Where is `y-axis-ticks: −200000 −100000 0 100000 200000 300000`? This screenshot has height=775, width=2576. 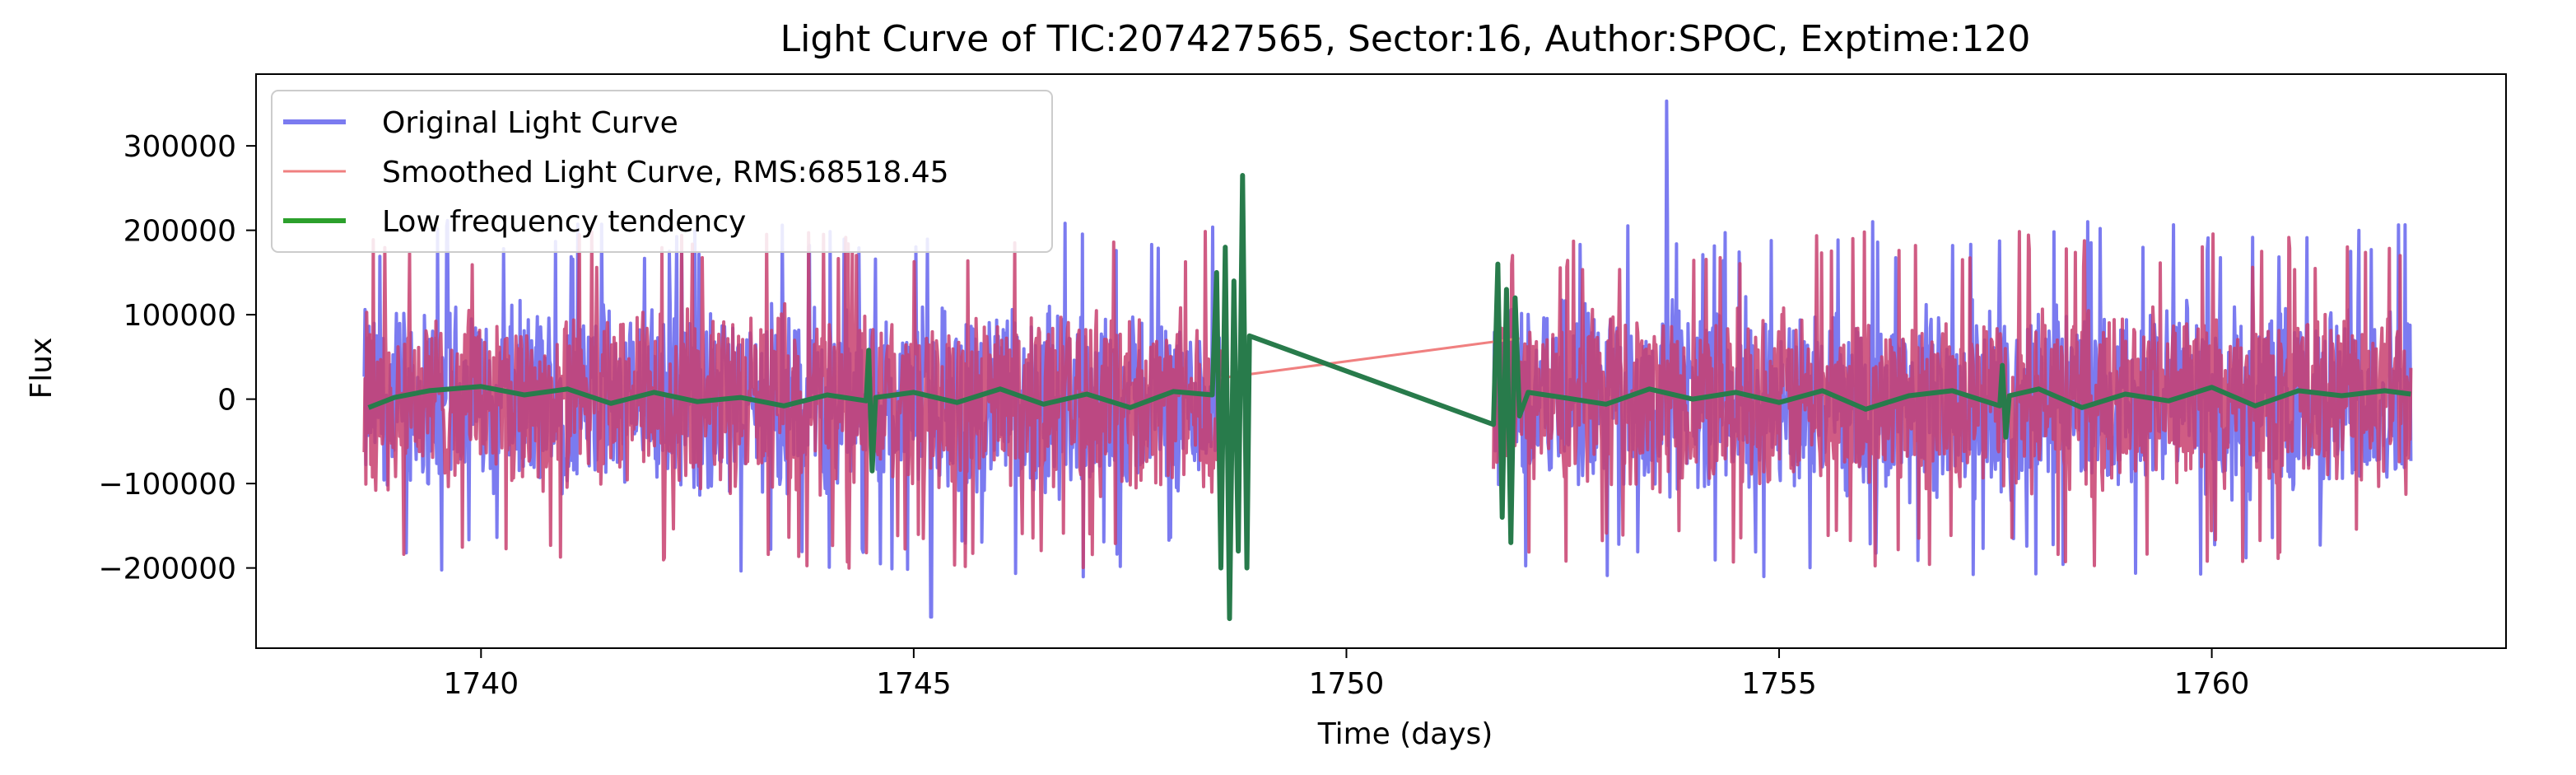 y-axis-ticks: −200000 −100000 0 100000 200000 300000 is located at coordinates (177, 358).